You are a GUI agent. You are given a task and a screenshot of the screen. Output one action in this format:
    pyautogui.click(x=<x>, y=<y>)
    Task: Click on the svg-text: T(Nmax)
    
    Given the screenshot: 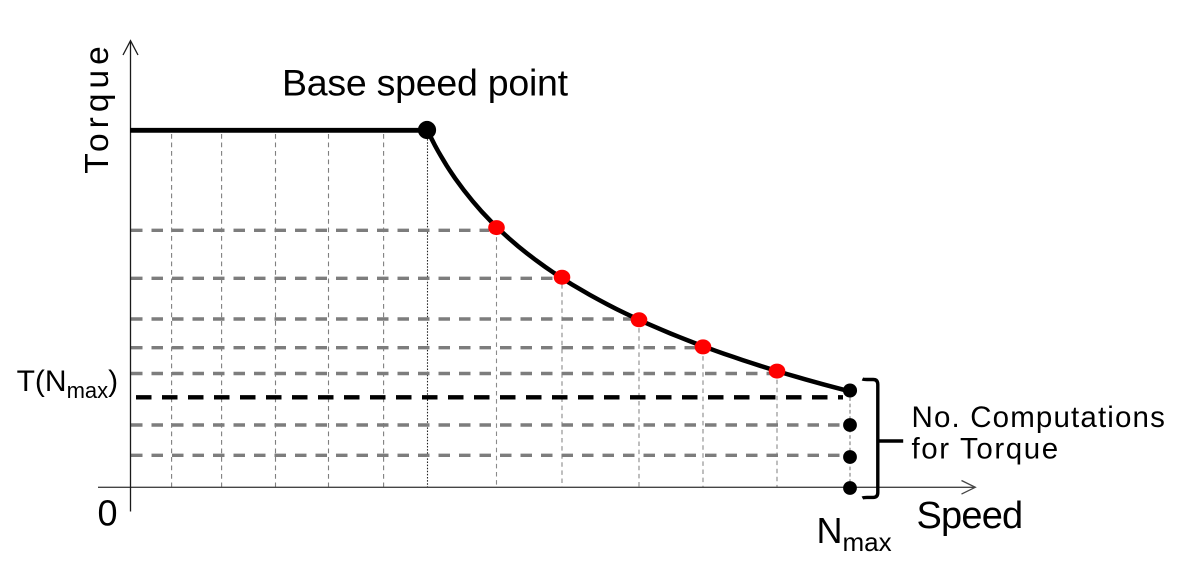 What is the action you would take?
    pyautogui.click(x=68, y=384)
    